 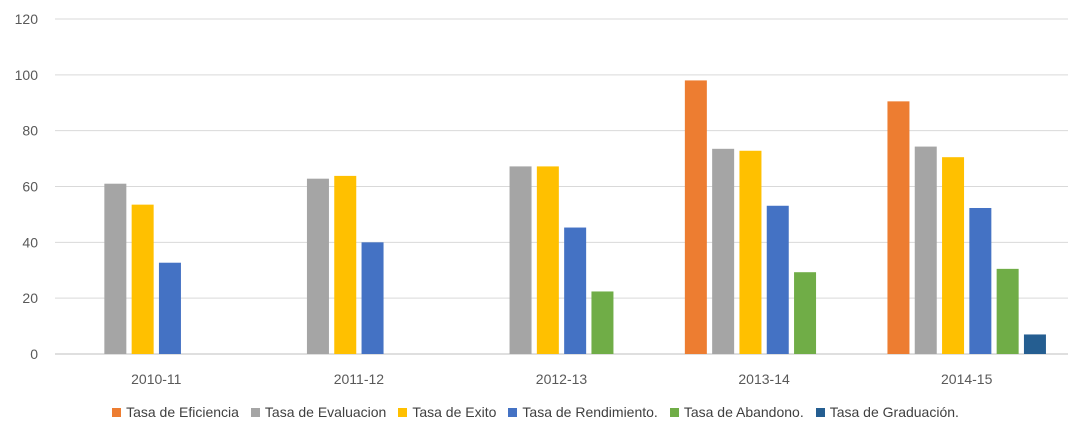 What do you see at coordinates (359, 379) in the screenshot?
I see `x-tick-label: 2011-12` at bounding box center [359, 379].